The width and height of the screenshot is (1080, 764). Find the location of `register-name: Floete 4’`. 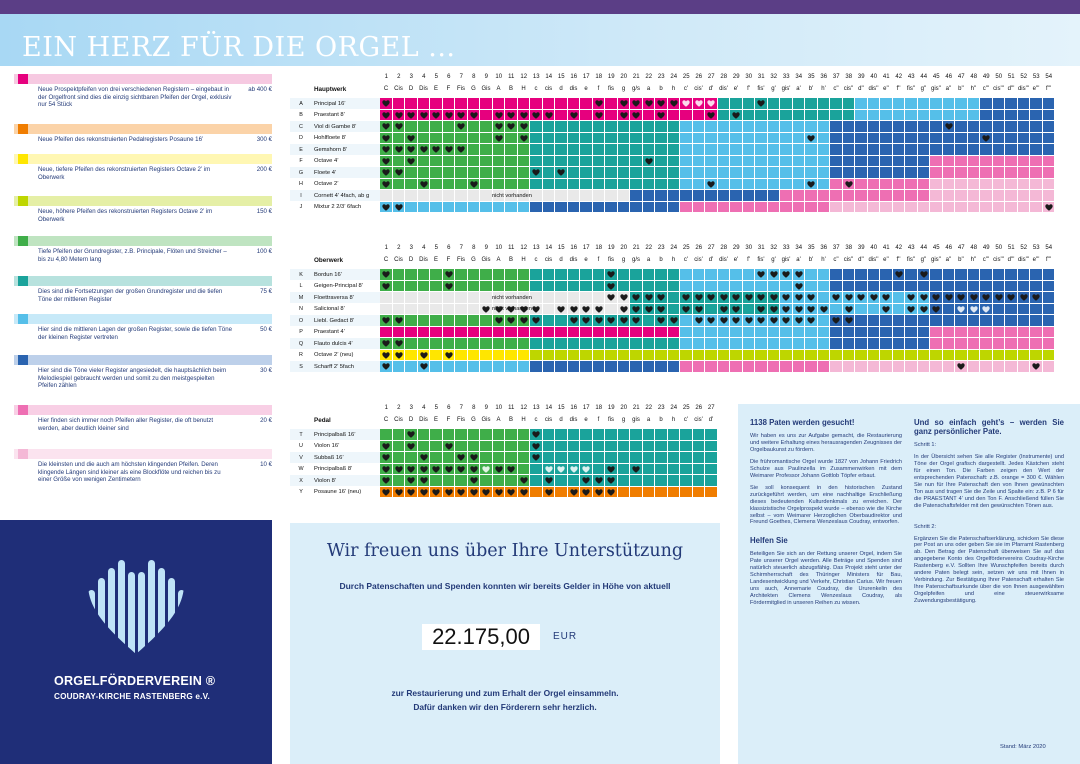

register-name: Floete 4’ is located at coordinates (325, 172).